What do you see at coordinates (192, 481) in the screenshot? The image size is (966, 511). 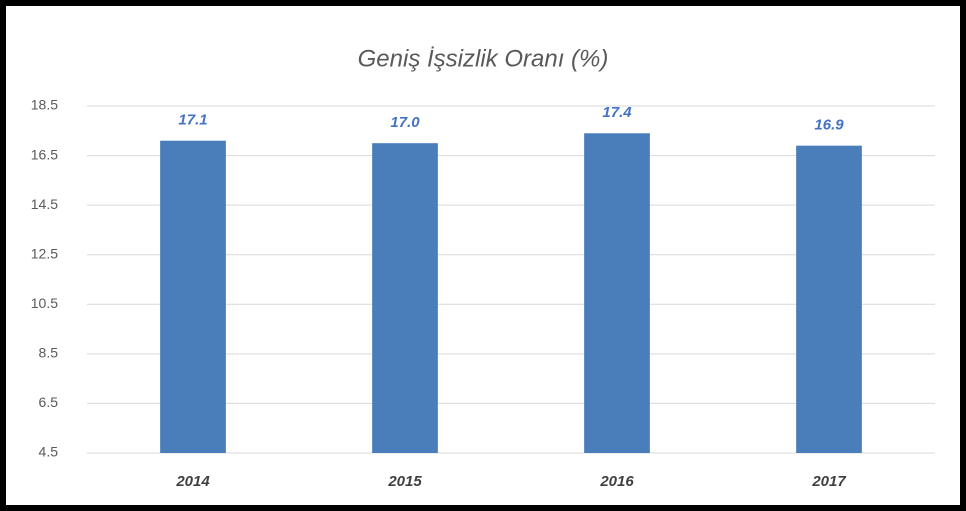 I see `x-tick-label: 2014` at bounding box center [192, 481].